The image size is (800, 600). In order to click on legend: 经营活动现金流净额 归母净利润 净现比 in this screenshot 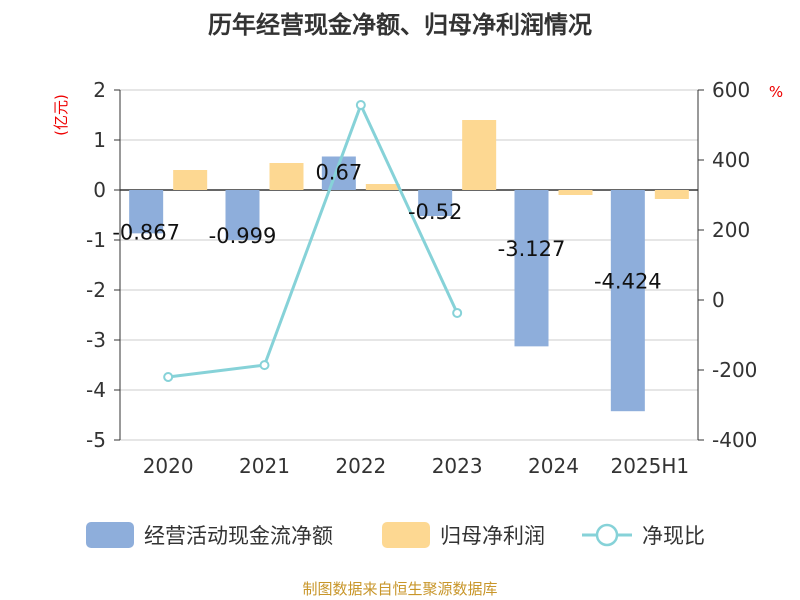, I will do `click(395, 535)`.